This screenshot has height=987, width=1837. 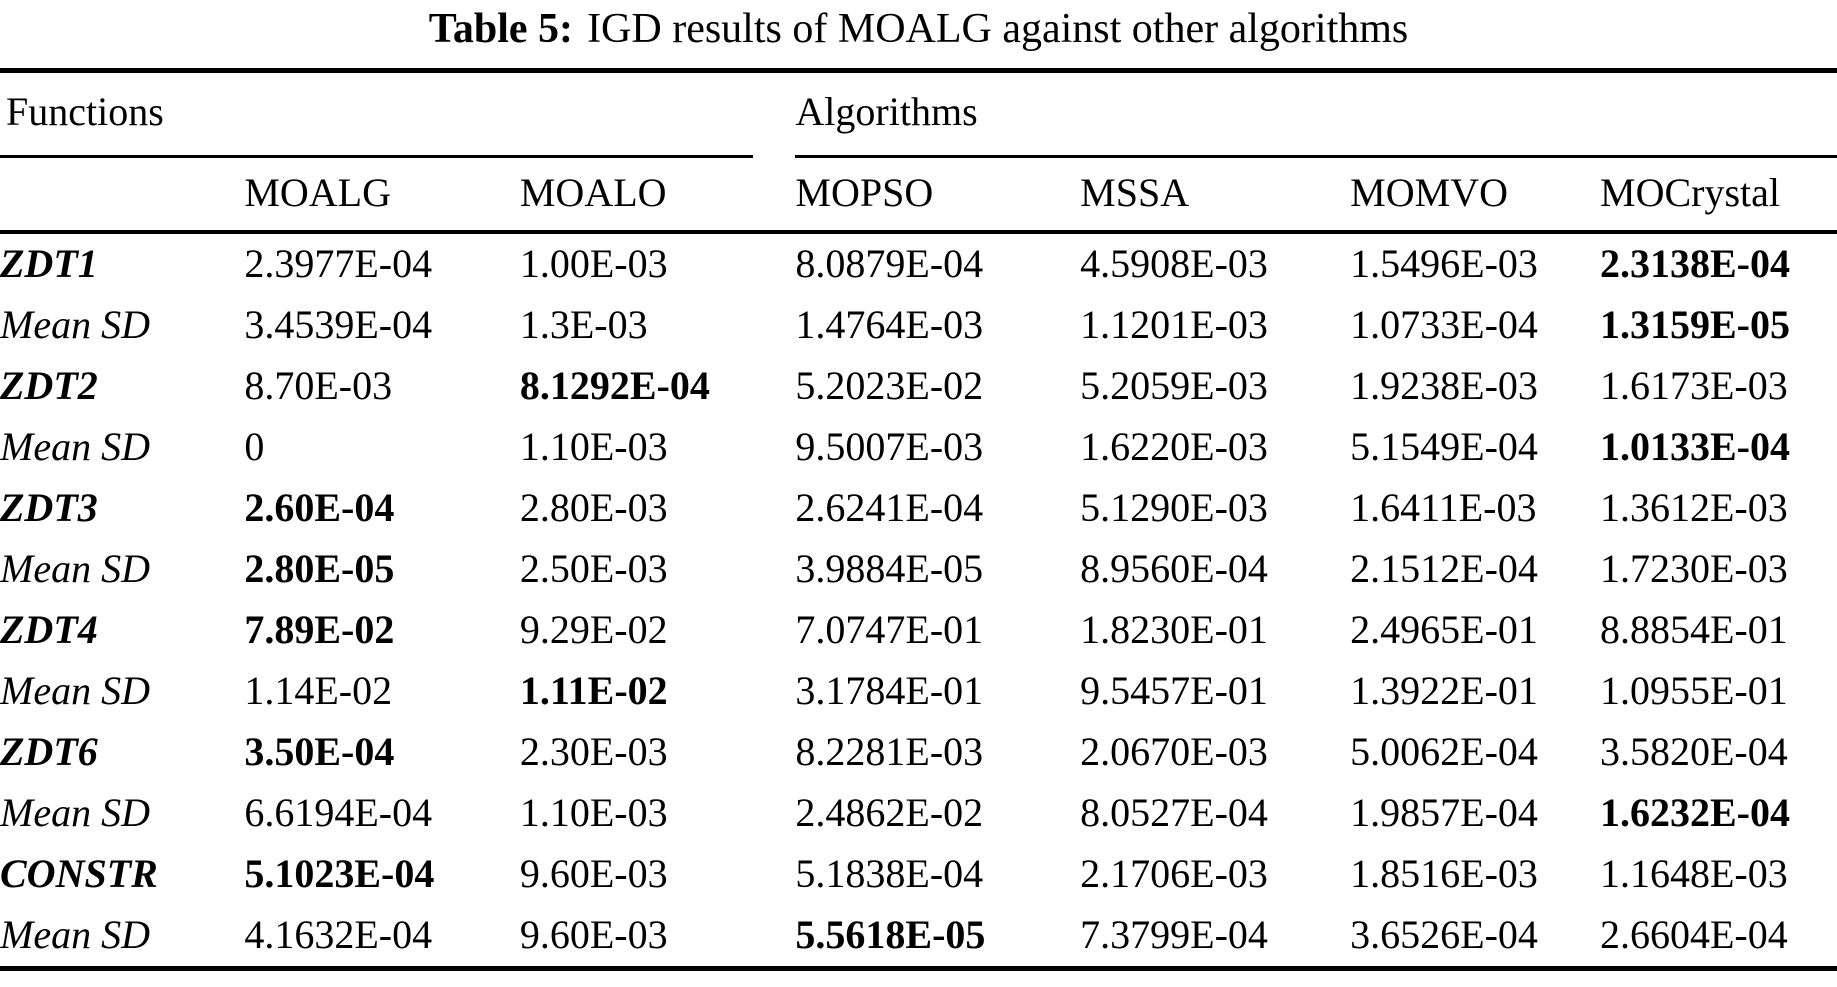 What do you see at coordinates (1695, 325) in the screenshot?
I see `cell: 1.3159E-05` at bounding box center [1695, 325].